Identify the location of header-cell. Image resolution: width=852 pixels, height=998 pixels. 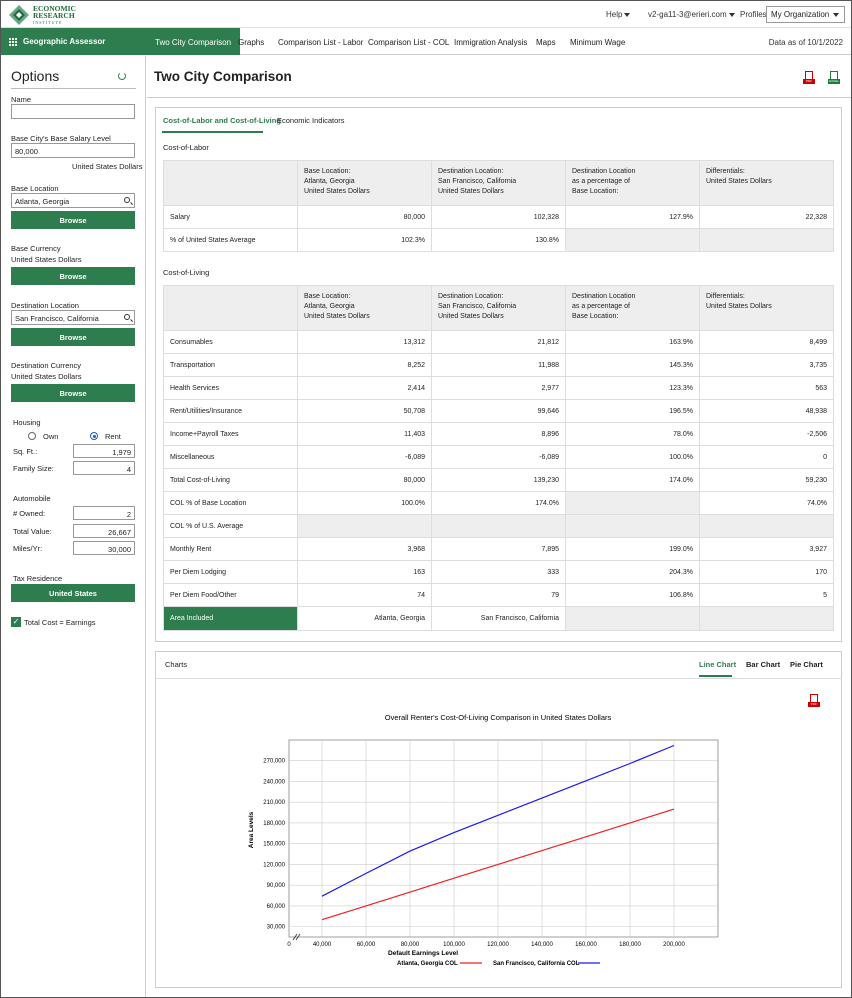
(230, 308).